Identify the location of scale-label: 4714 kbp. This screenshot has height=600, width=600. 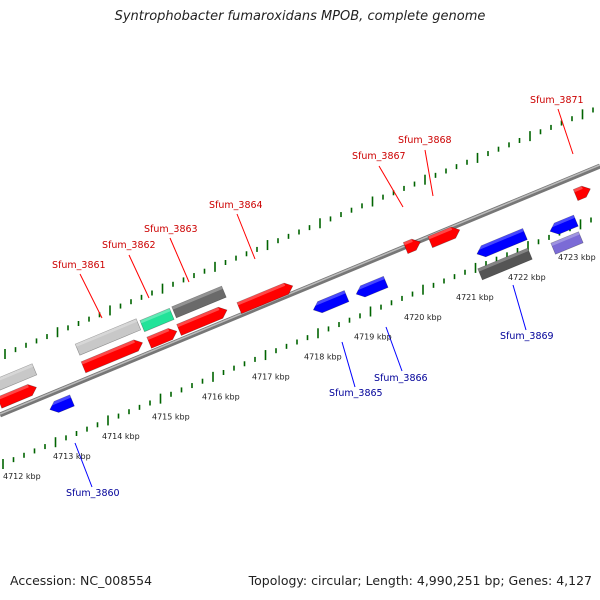
(121, 436).